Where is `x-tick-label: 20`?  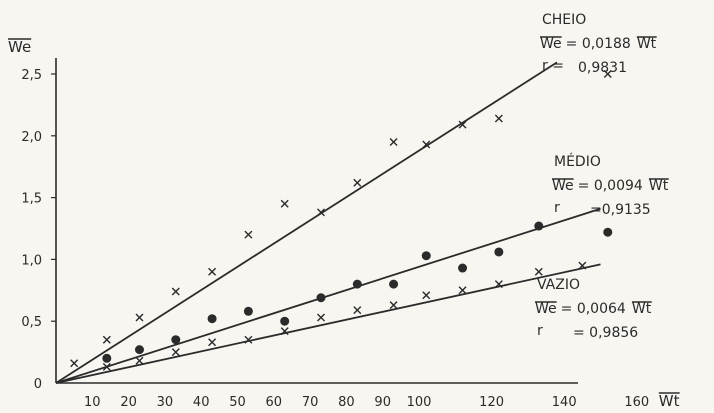 x-tick-label: 20 is located at coordinates (128, 402).